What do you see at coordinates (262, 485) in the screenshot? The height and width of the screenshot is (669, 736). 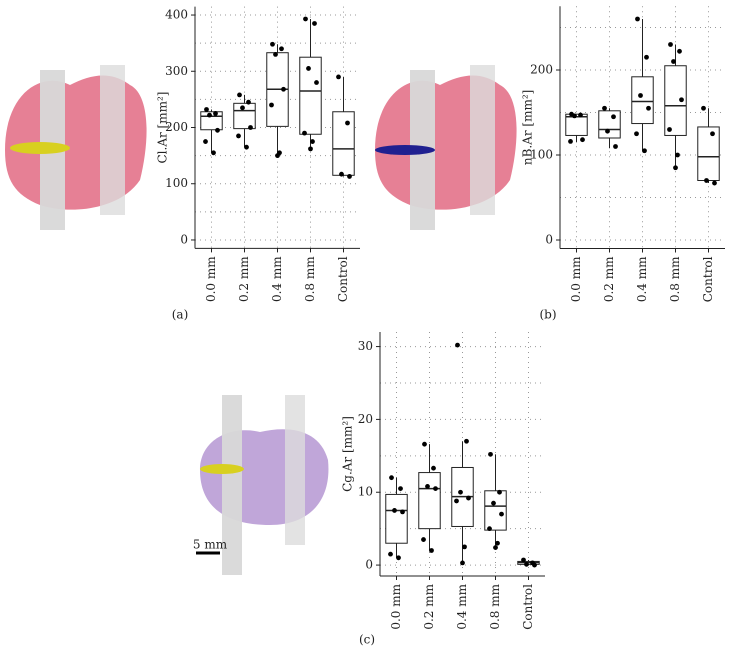 I see `specimen-image-c` at bounding box center [262, 485].